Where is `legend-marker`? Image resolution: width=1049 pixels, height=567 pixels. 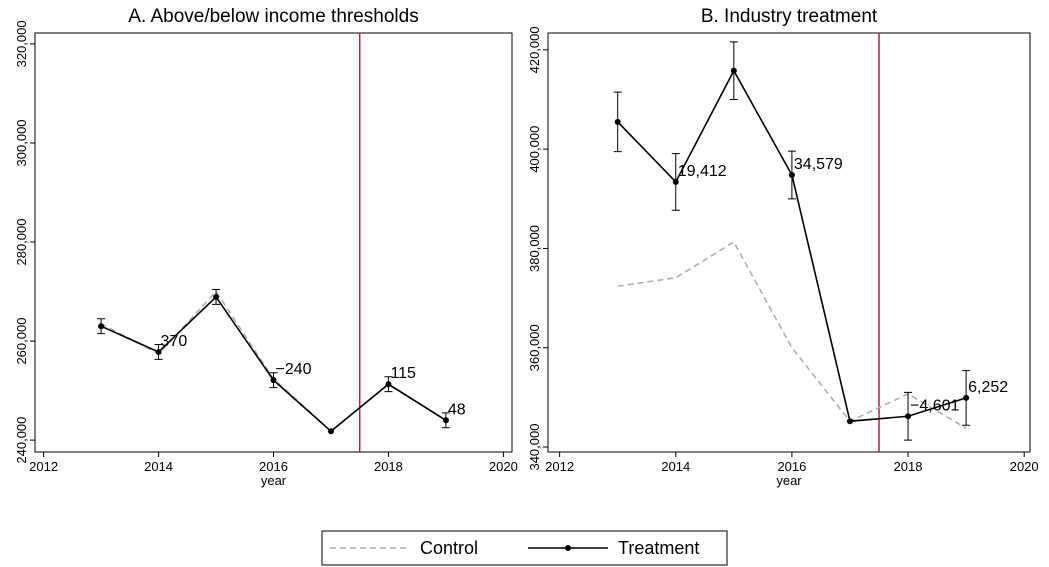 legend-marker is located at coordinates (568, 548).